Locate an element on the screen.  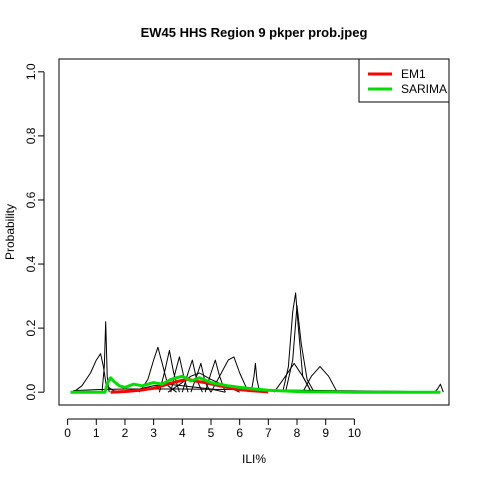
x-axis: 0 1 2 3 4 5 6 7 8 9 10 is located at coordinates (213, 429).